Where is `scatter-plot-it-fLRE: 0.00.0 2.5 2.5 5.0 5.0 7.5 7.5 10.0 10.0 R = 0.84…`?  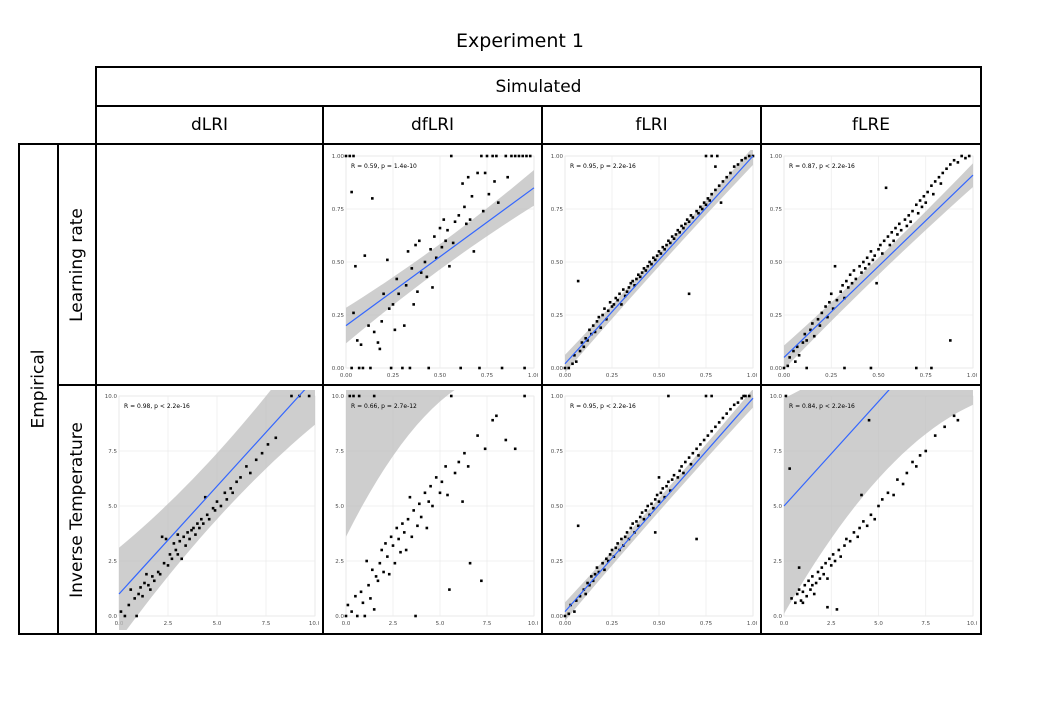 scatter-plot-it-fLRE: 0.00.0 2.5 2.5 5.0 5.0 7.5 7.5 10.0 10.0 R = 0.84… is located at coordinates (873, 508).